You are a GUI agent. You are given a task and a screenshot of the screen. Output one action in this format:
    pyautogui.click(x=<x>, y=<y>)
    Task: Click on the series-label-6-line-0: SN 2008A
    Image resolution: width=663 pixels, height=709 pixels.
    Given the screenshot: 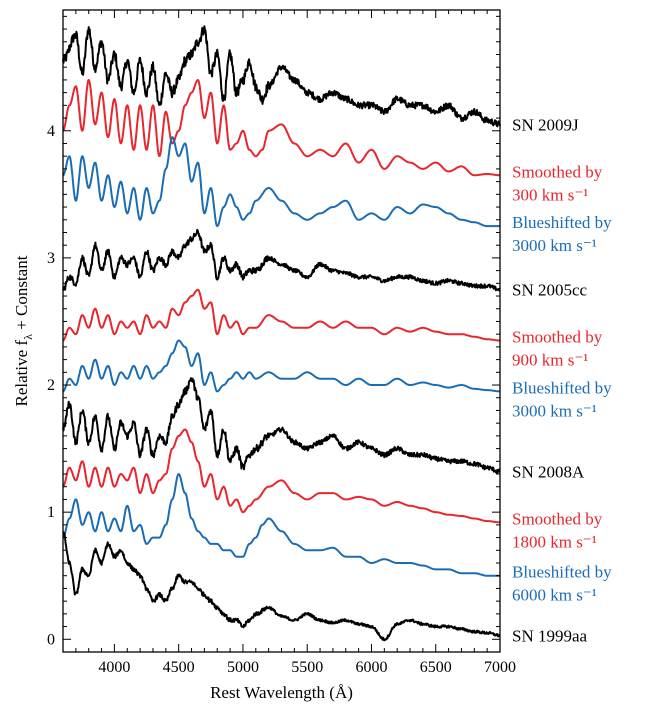 What is the action you would take?
    pyautogui.click(x=548, y=471)
    